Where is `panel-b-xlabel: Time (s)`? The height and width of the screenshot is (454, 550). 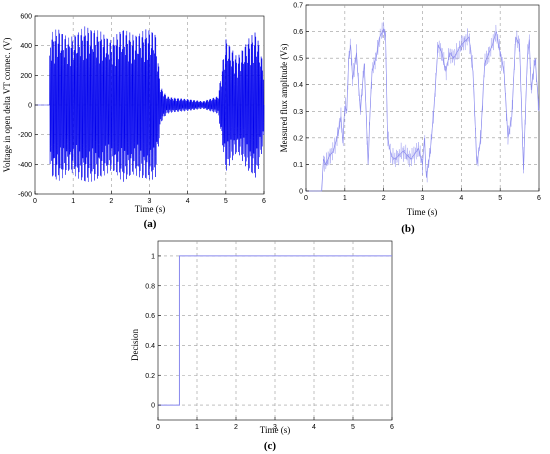 panel-b-xlabel: Time (s) is located at coordinates (422, 212).